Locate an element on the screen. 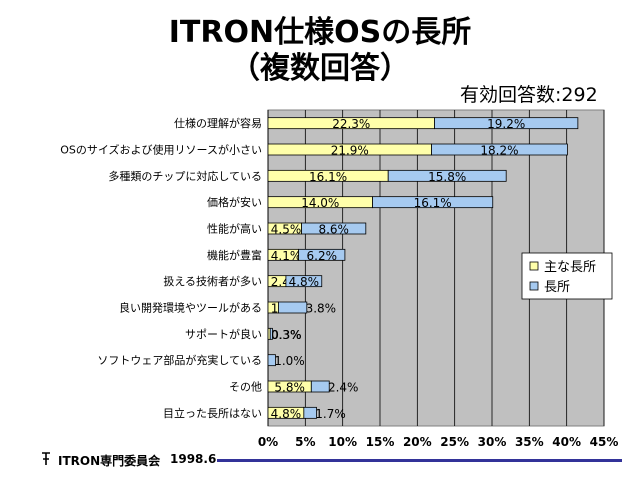 The image size is (640, 480). data-label: 5.8% is located at coordinates (289, 388).